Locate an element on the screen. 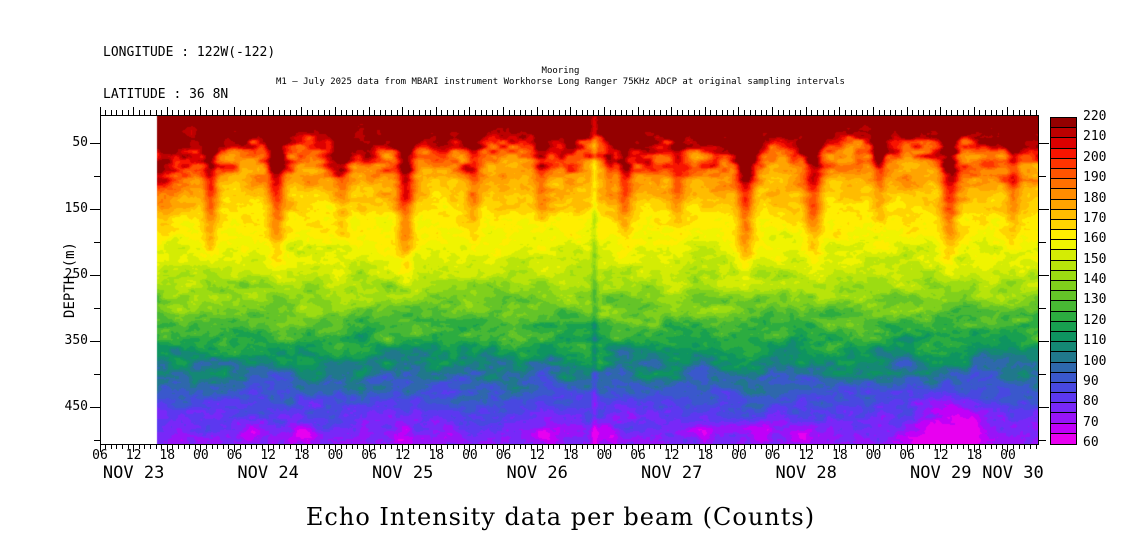  longitude-label: LONGITUDE : 122W(-122) is located at coordinates (189, 52).